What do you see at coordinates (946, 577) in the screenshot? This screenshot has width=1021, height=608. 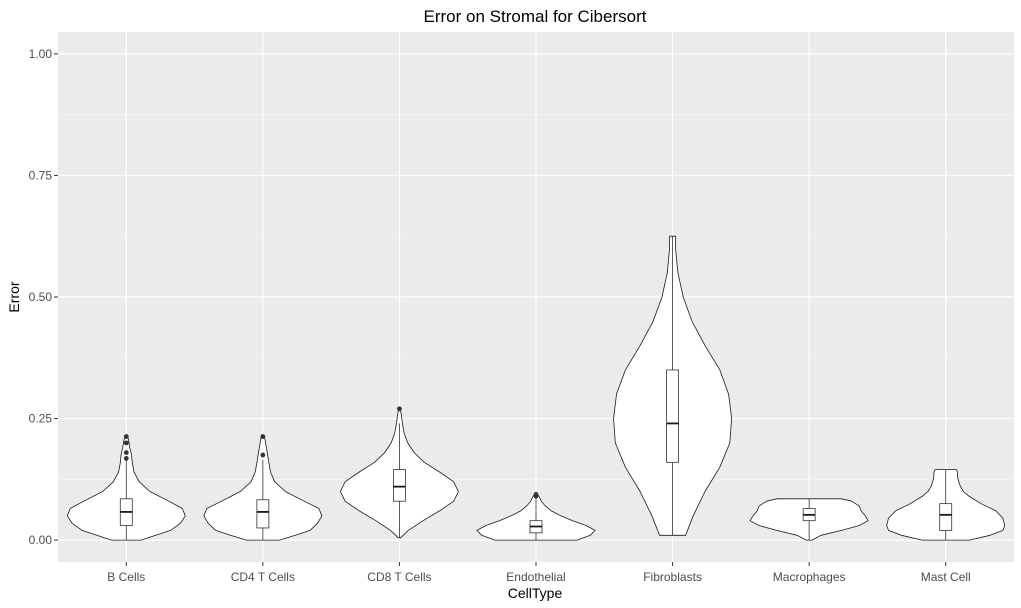 I see `x-tick-label: Mast Cell` at bounding box center [946, 577].